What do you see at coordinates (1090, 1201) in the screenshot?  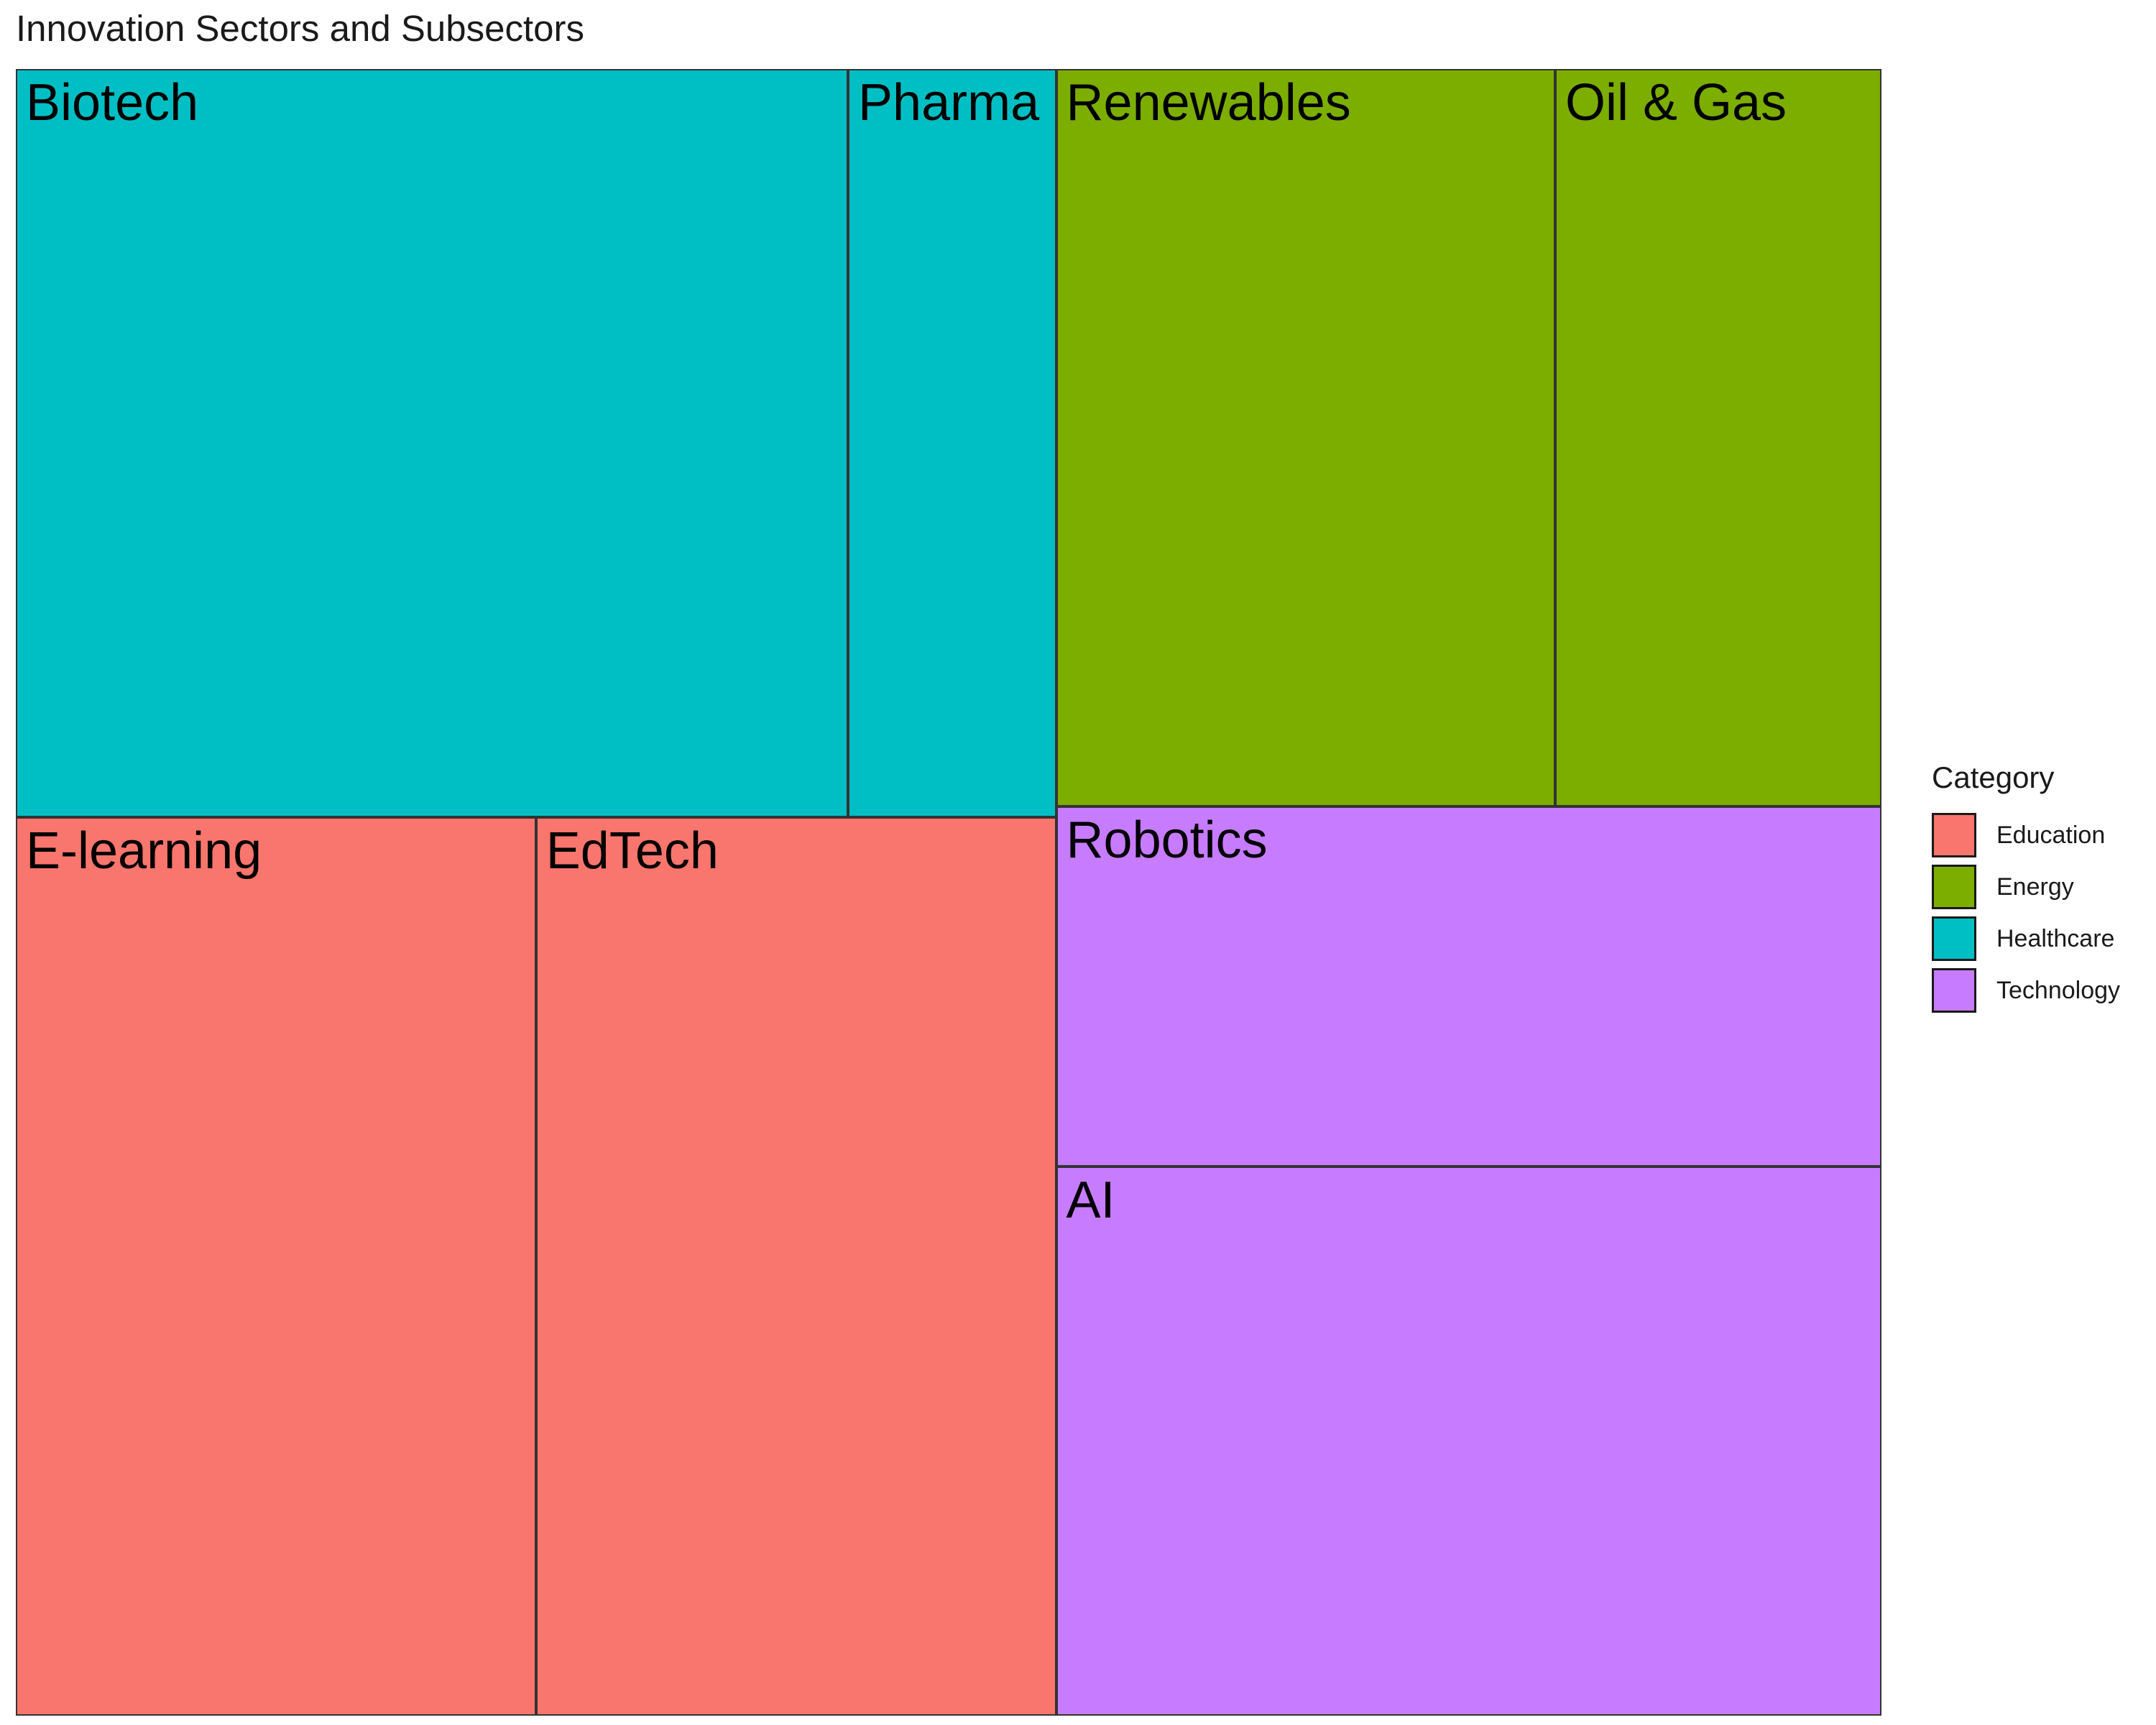 I see `treemap-tile-label: AI` at bounding box center [1090, 1201].